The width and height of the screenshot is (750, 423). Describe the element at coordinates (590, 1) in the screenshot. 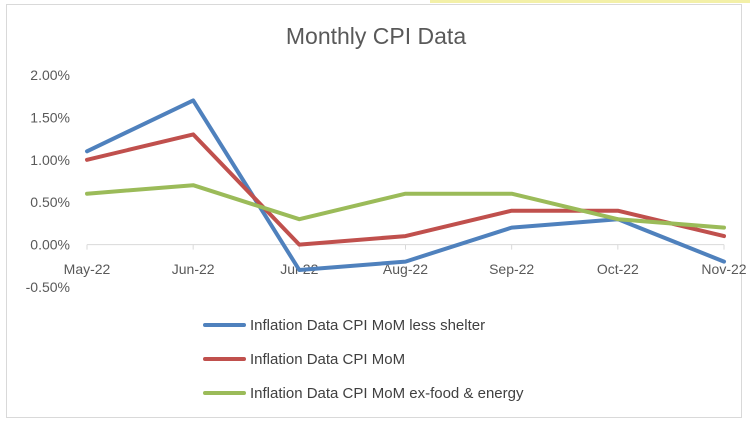

I see `top-edge-highlight` at that location.